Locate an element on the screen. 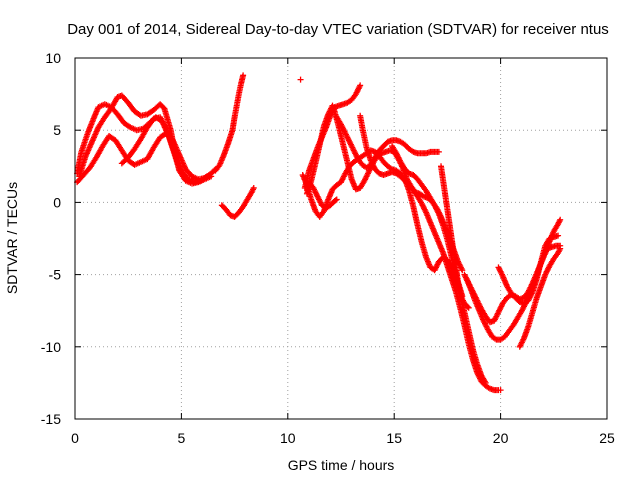 The height and width of the screenshot is (480, 640). x-tick-label: 20 is located at coordinates (501, 438).